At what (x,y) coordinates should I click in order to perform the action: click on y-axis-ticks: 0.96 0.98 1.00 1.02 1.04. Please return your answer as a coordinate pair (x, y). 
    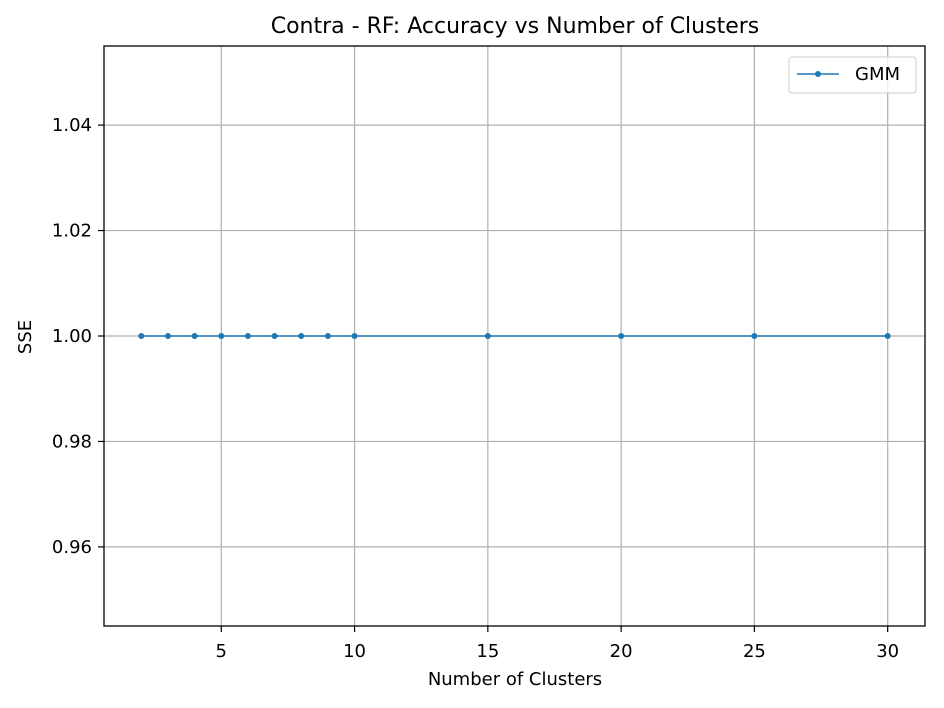
    Looking at the image, I should click on (78, 336).